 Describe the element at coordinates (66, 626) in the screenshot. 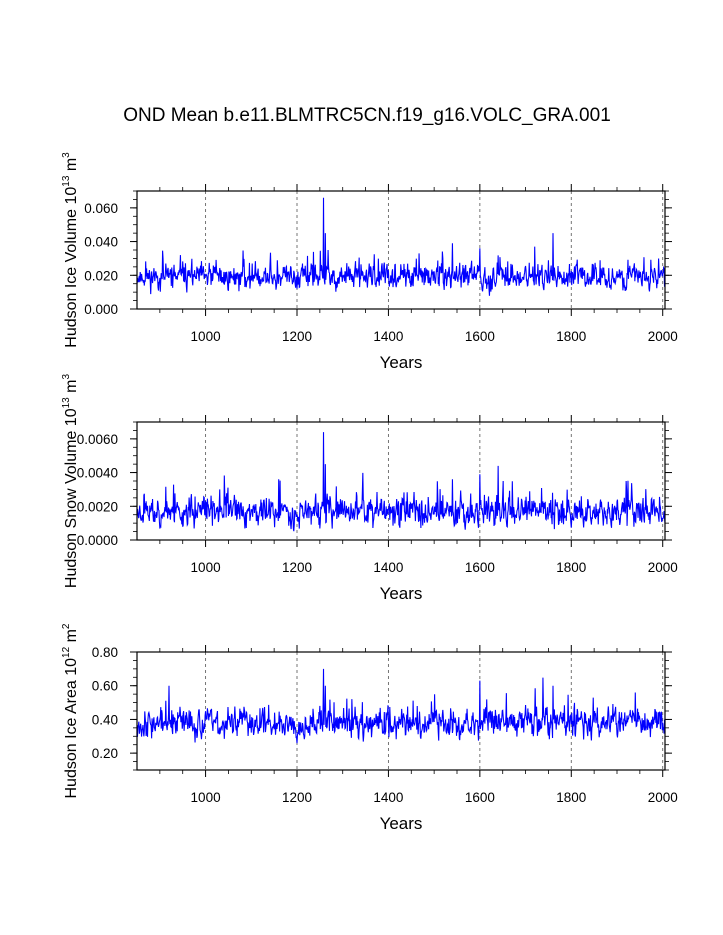

I see `y-axis-label-part: 2` at that location.